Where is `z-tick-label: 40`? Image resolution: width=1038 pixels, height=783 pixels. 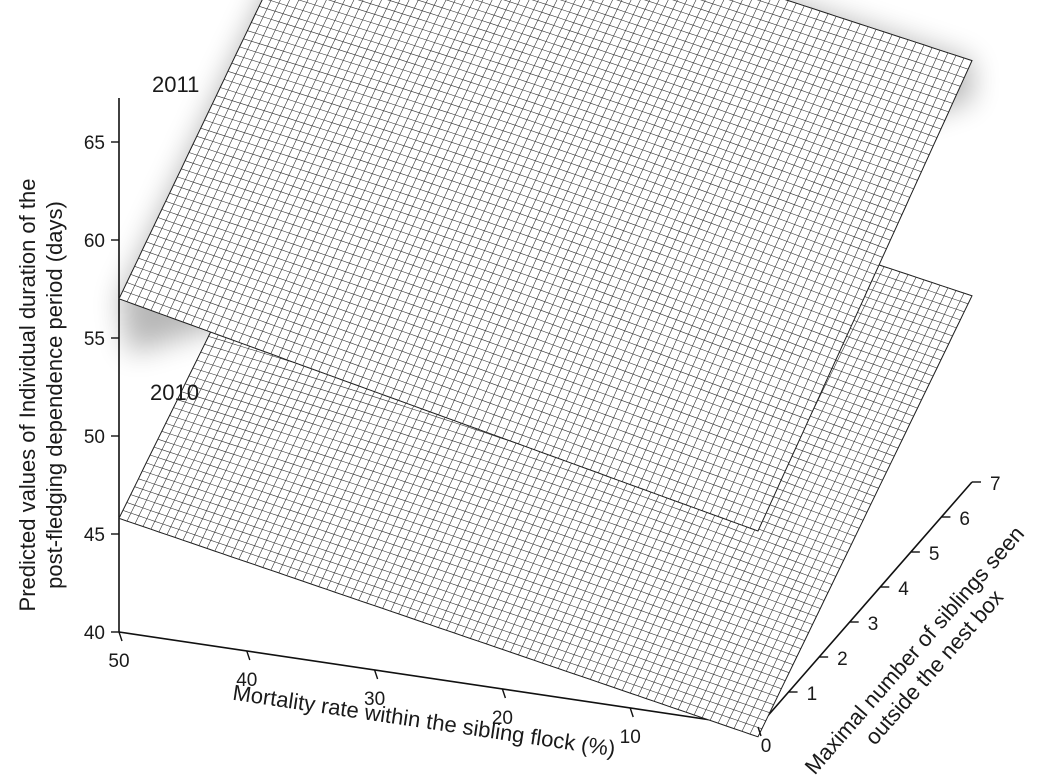
z-tick-label: 40 is located at coordinates (94, 633).